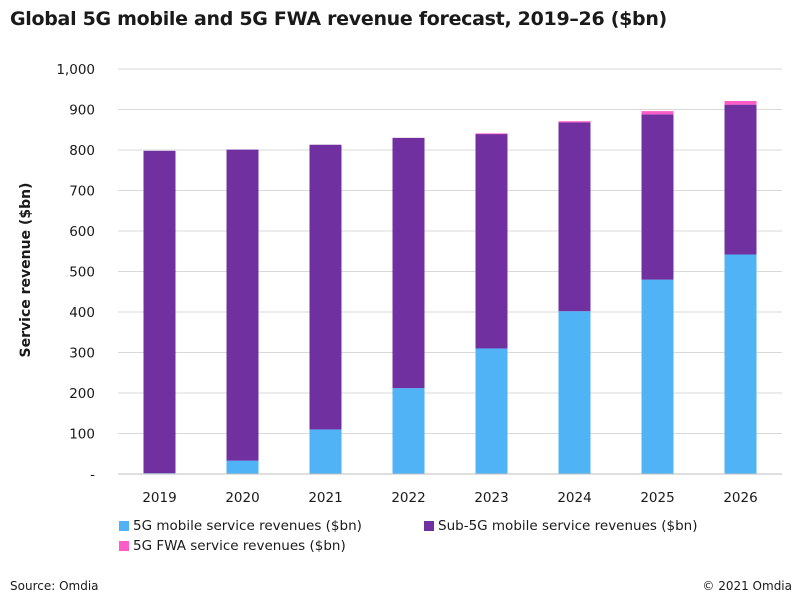 The image size is (800, 604). Describe the element at coordinates (325, 498) in the screenshot. I see `x-tick-label: 2021` at that location.